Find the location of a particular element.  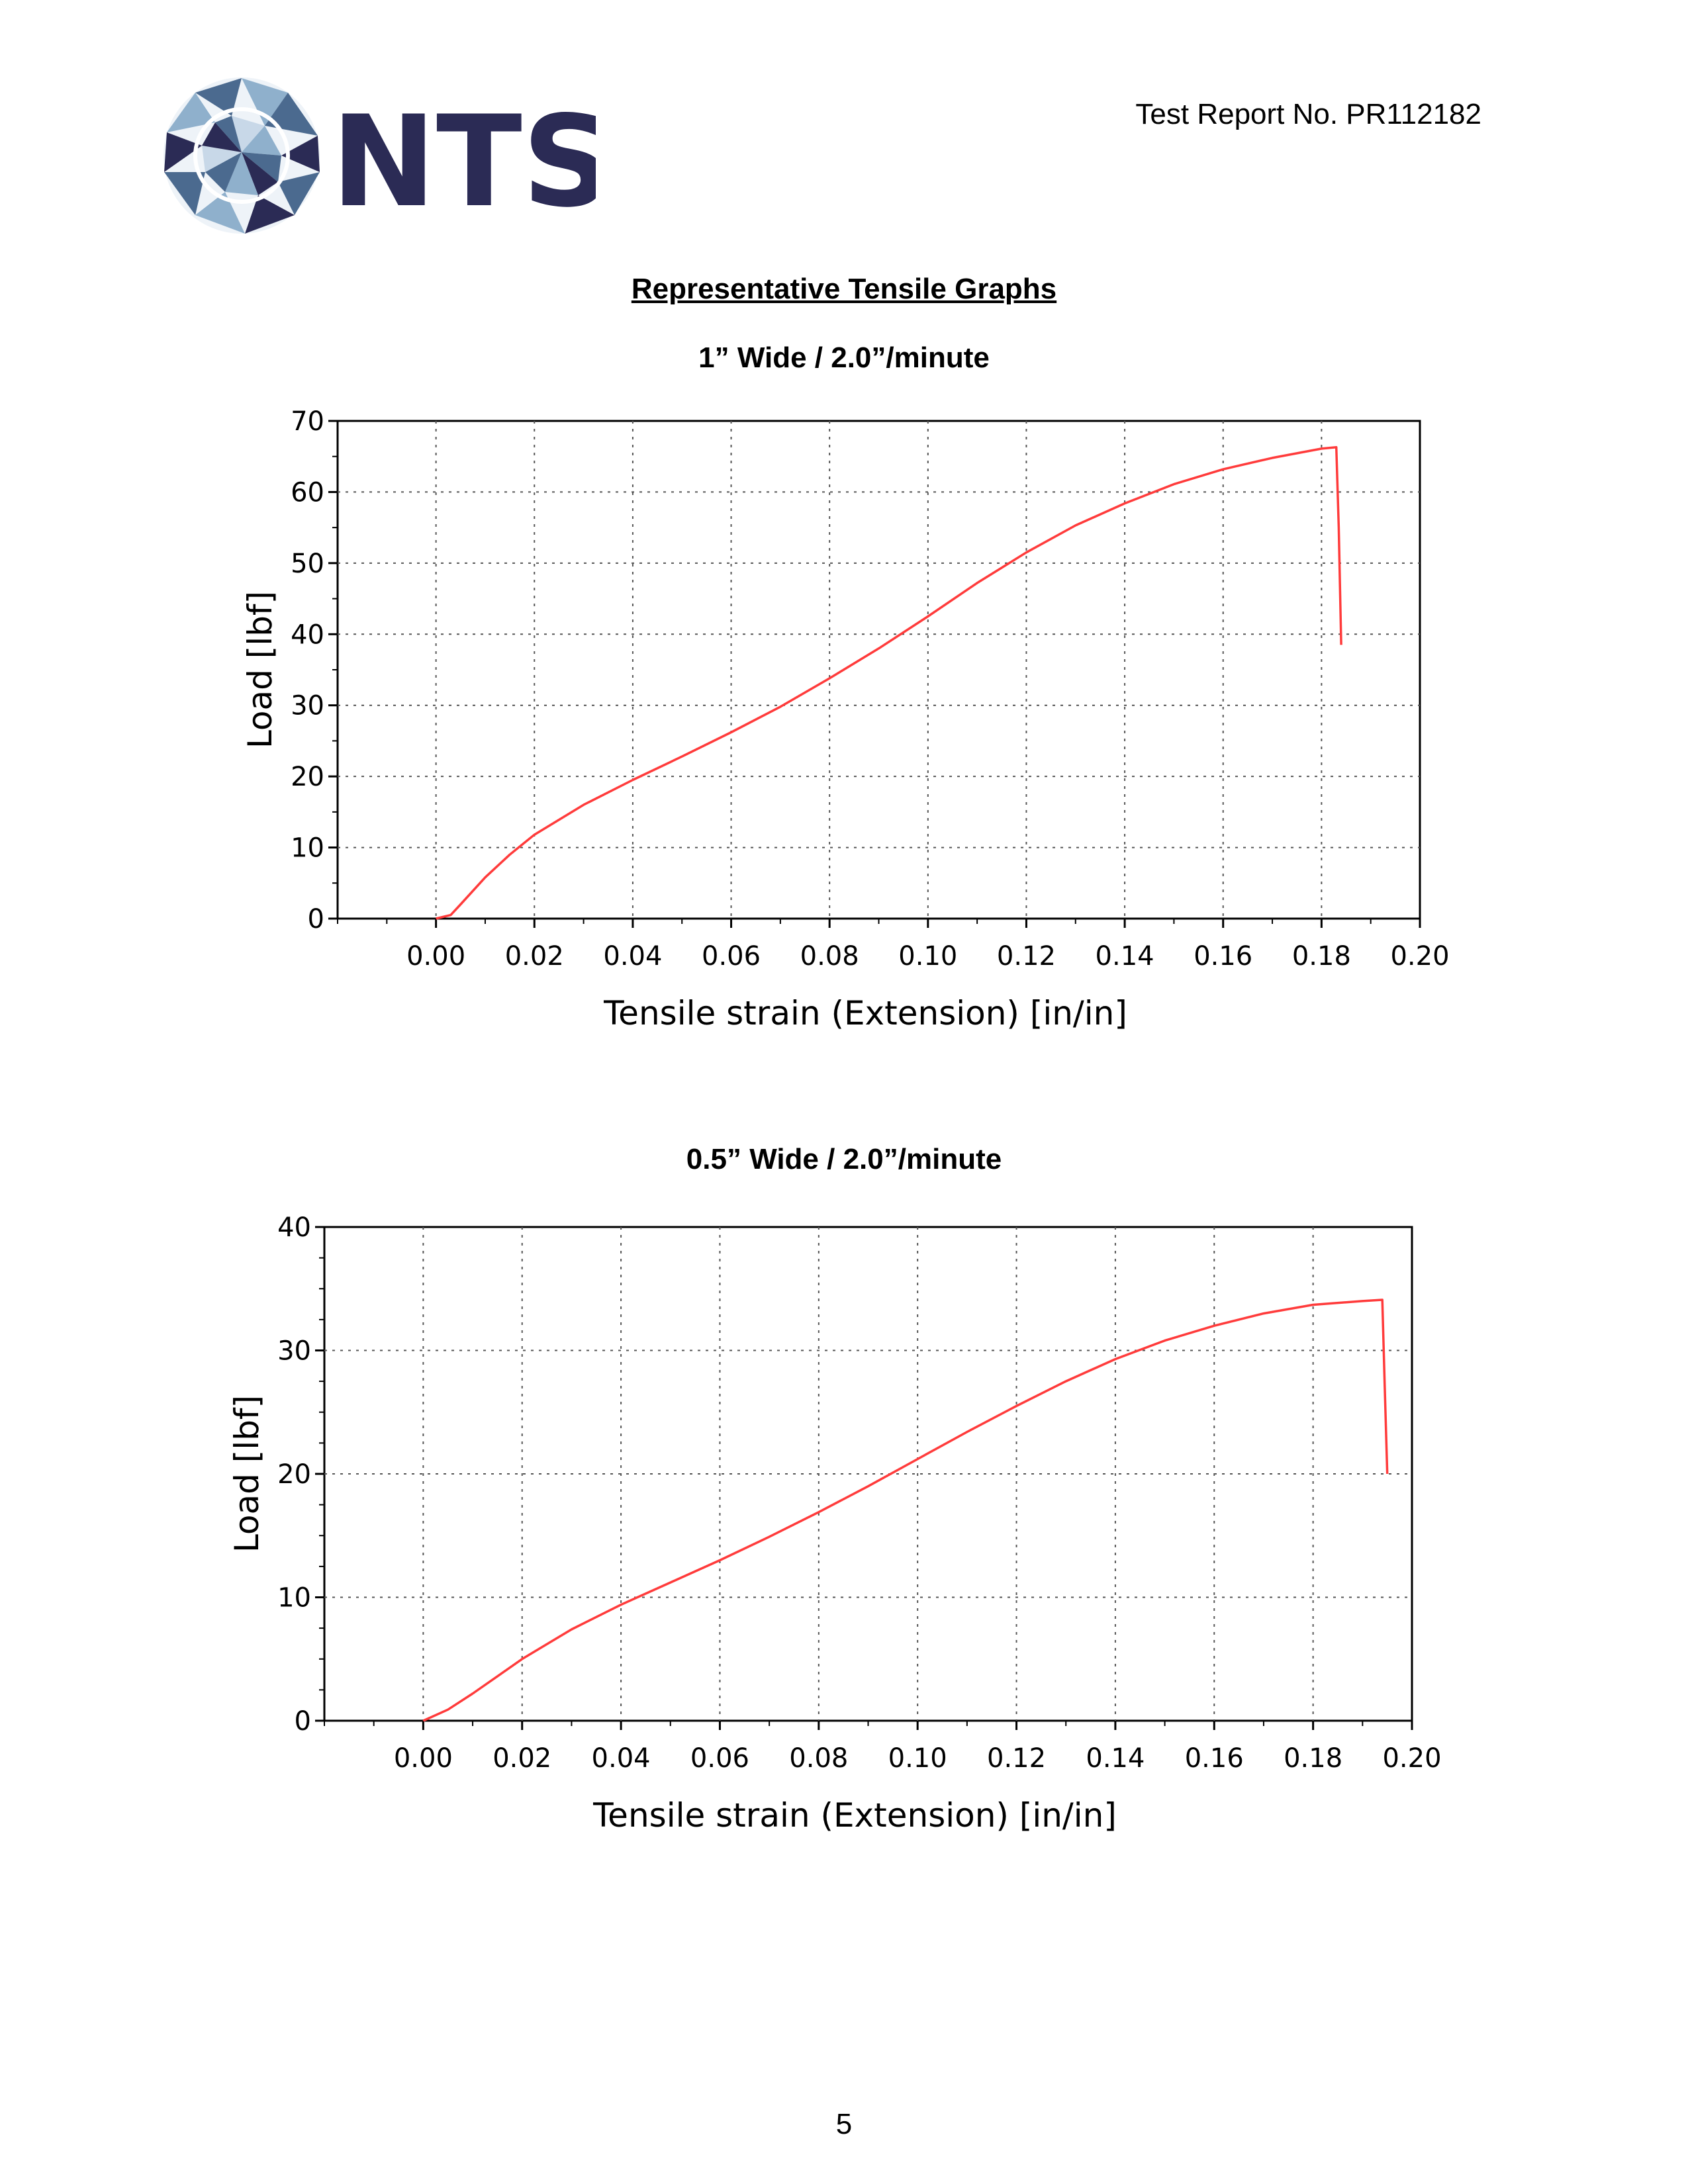

logo-text: NTS is located at coordinates (463, 162).